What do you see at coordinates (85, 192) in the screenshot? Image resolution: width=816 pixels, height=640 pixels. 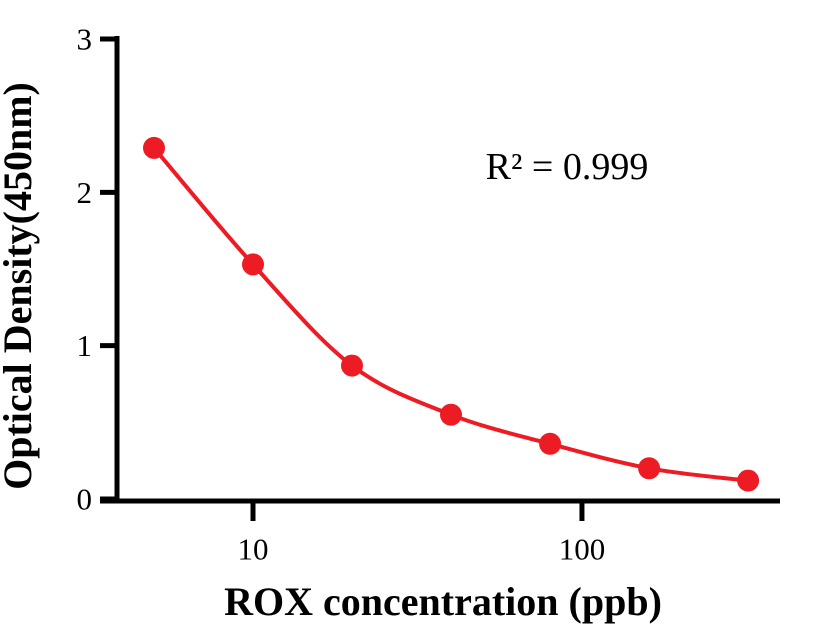 I see `y-tick-label: 2` at bounding box center [85, 192].